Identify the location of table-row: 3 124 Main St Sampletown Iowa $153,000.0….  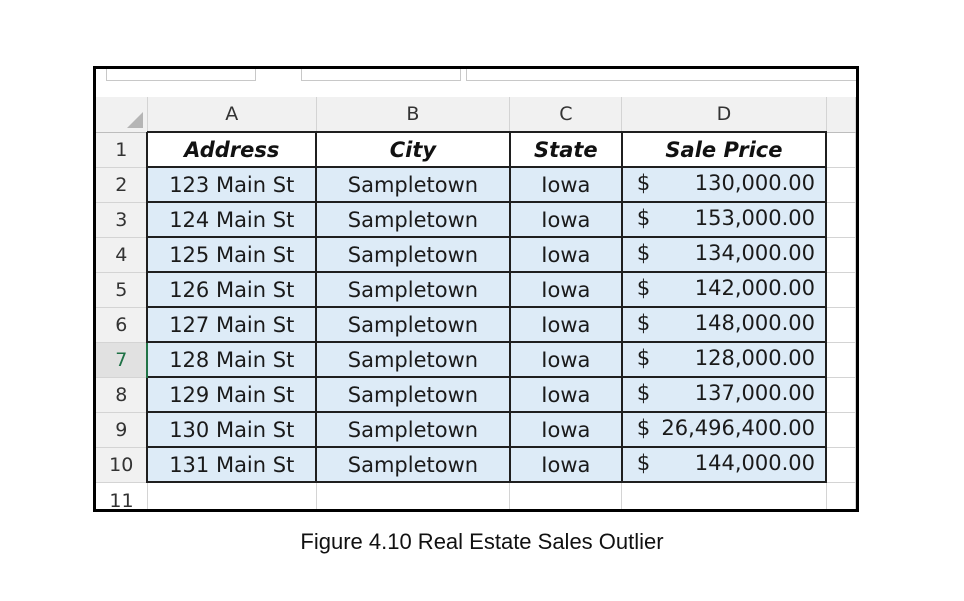
(476, 219).